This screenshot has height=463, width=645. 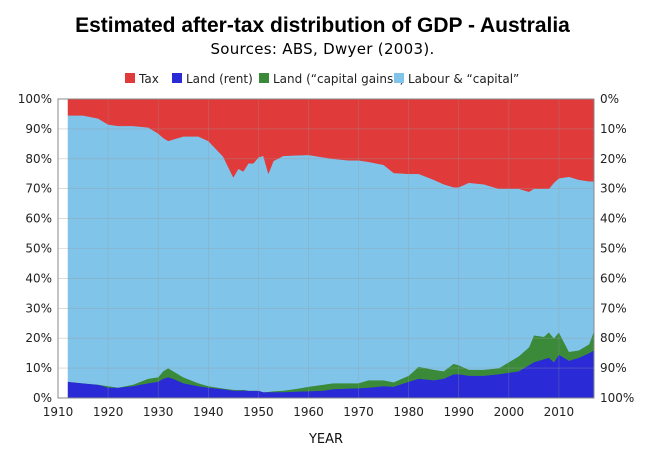 What do you see at coordinates (38, 249) in the screenshot?
I see `y-tick-left: 50%` at bounding box center [38, 249].